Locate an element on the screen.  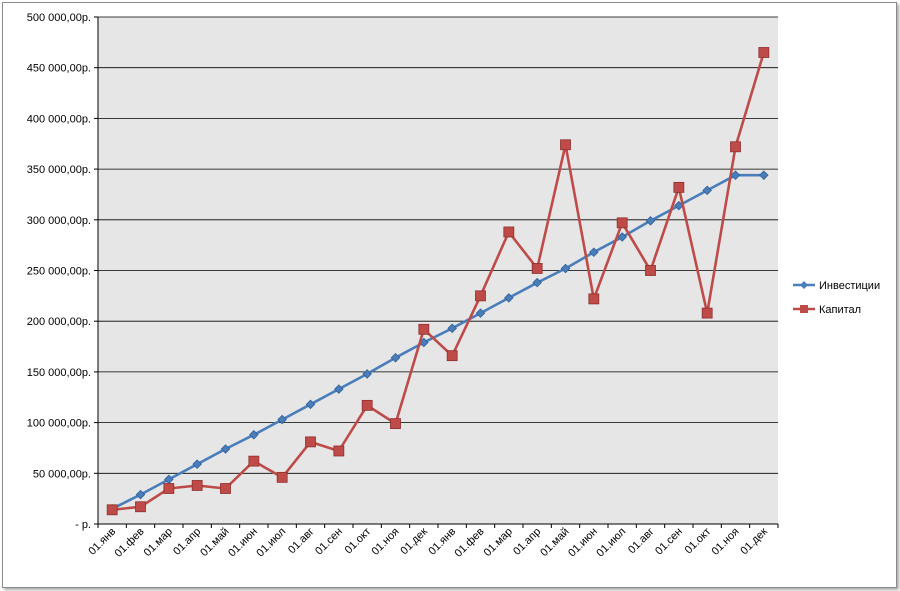
y-tick-label: 450 000,00р. is located at coordinates (59, 69).